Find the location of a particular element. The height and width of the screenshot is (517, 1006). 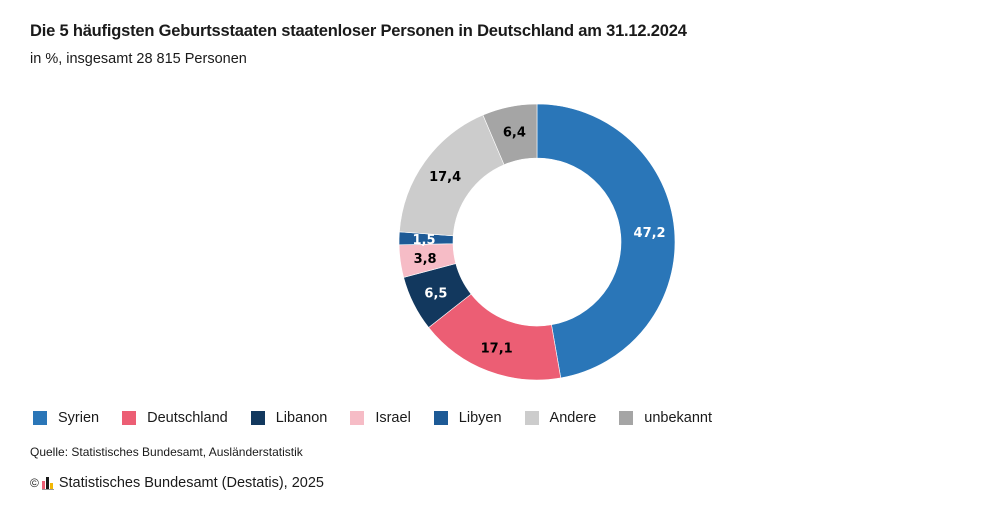

legend-item-unbekannt: unbekannt is located at coordinates (665, 418).